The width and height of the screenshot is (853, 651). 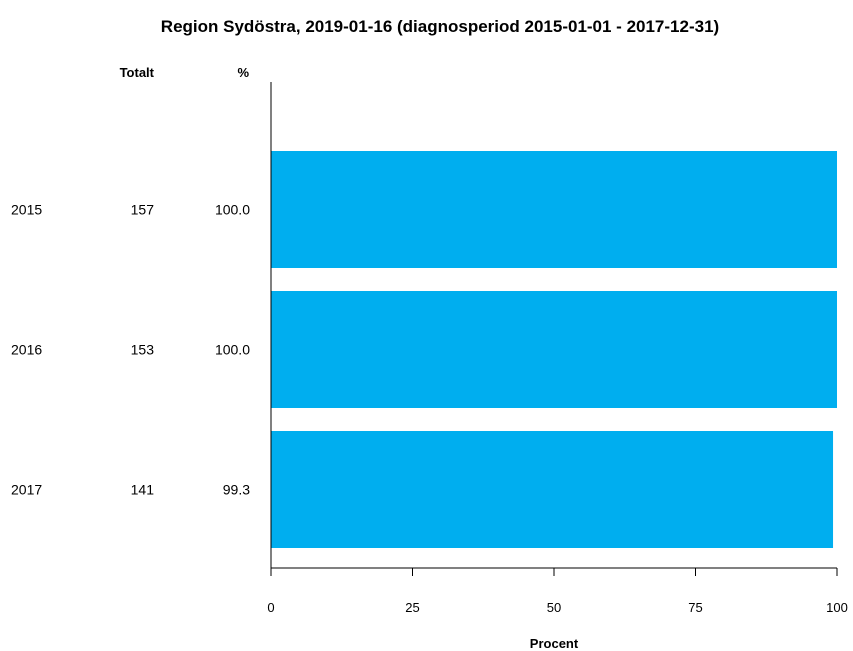 I want to click on row-total-value: 141, so click(x=143, y=490).